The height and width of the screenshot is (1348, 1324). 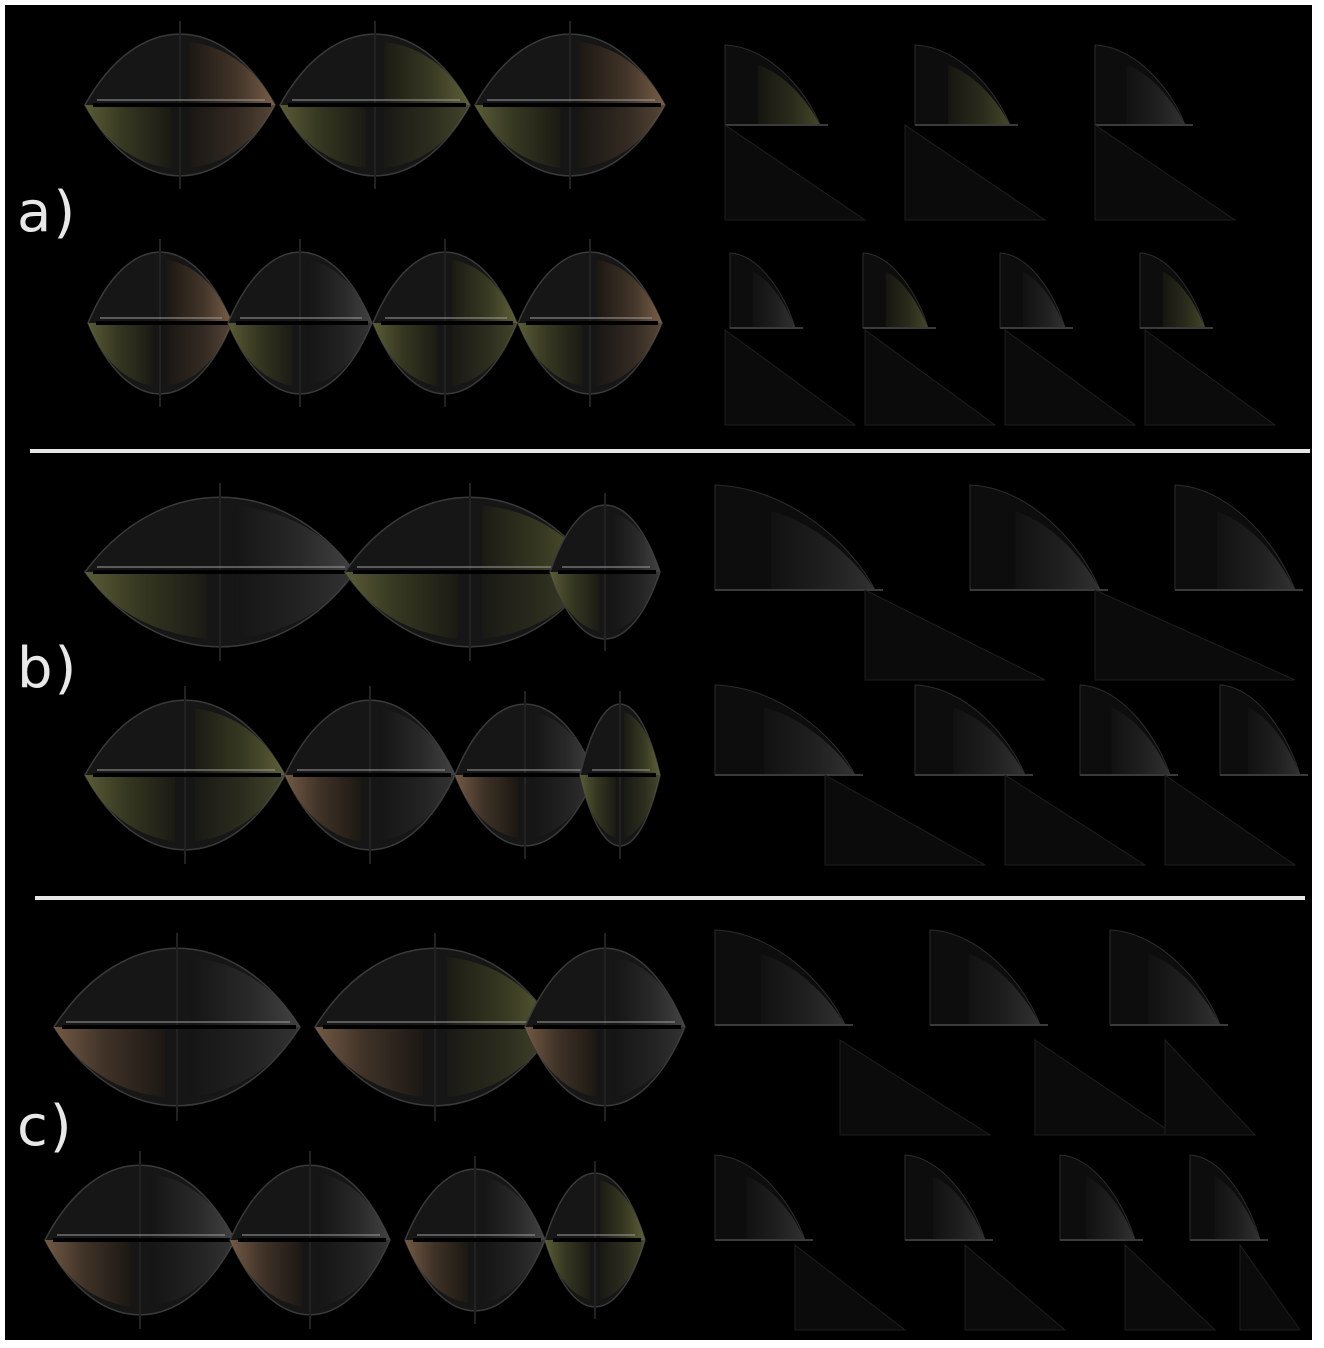 What do you see at coordinates (48, 668) in the screenshot?
I see `panel-label-b: b)` at bounding box center [48, 668].